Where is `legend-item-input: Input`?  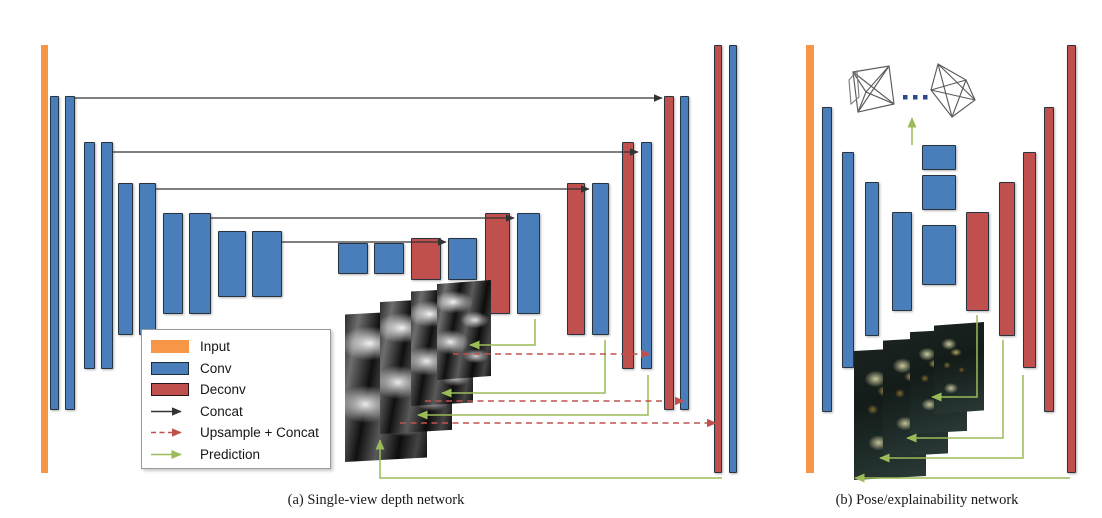
legend-item-input: Input is located at coordinates (236, 347).